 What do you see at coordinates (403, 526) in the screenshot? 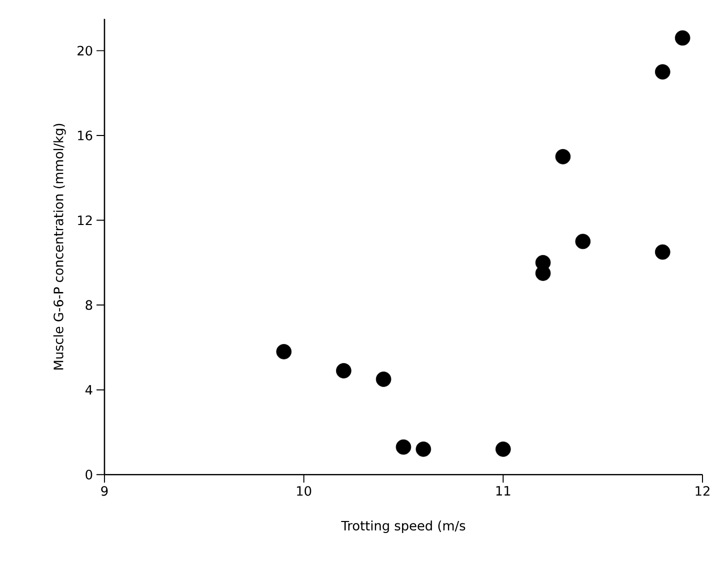
I see `x-axis-title: Trotting speed (m/s` at bounding box center [403, 526].